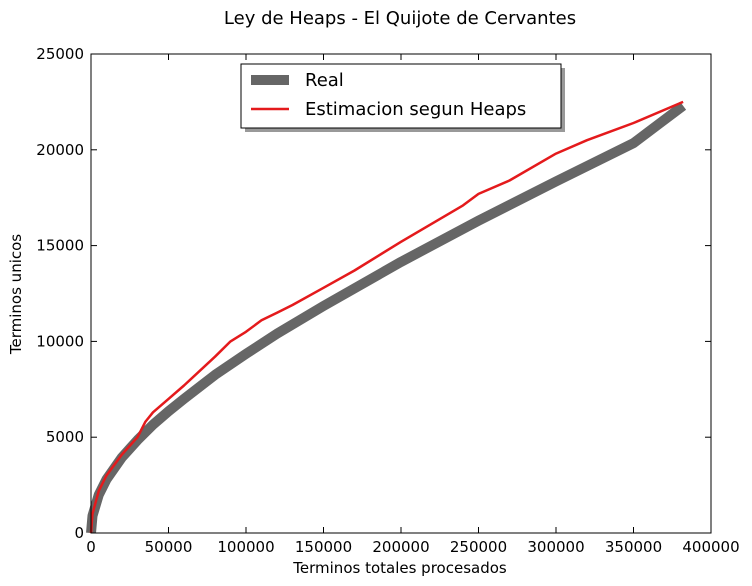 This screenshot has width=752, height=586. What do you see at coordinates (79, 533) in the screenshot?
I see `y-tick-label: 0` at bounding box center [79, 533].